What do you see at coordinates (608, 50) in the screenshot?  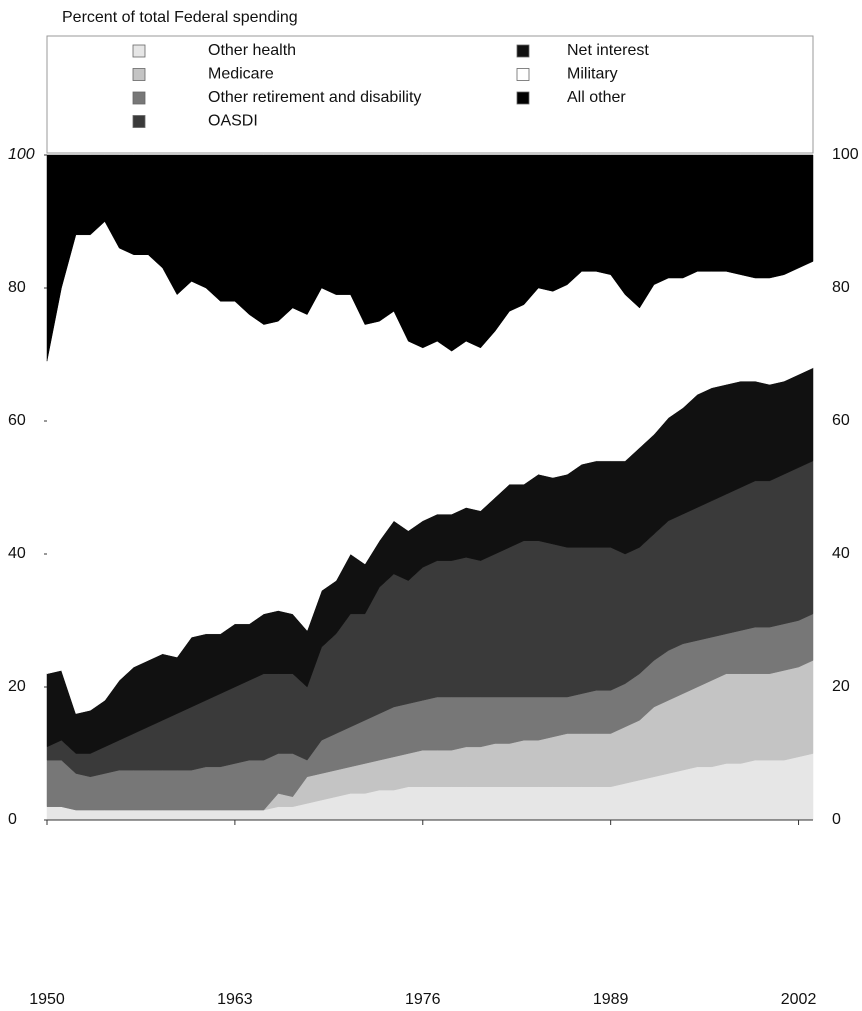 I see `legend-label: Net interest` at bounding box center [608, 50].